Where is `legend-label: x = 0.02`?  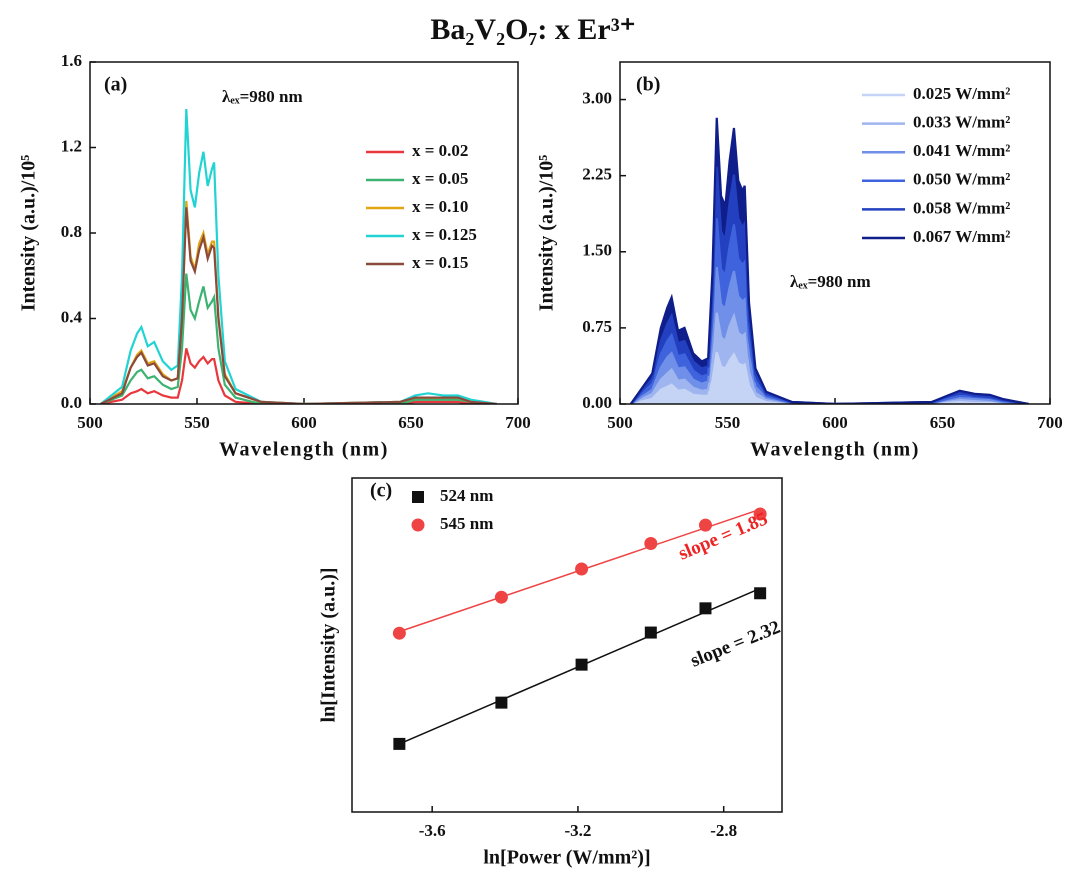
legend-label: x = 0.02 is located at coordinates (440, 150).